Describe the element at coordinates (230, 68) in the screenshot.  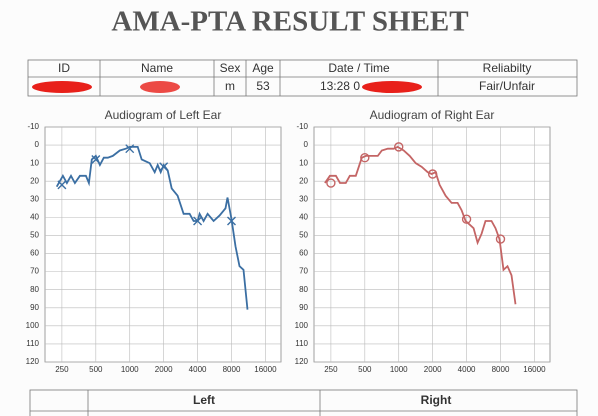
I see `header-cell: Sex` at that location.